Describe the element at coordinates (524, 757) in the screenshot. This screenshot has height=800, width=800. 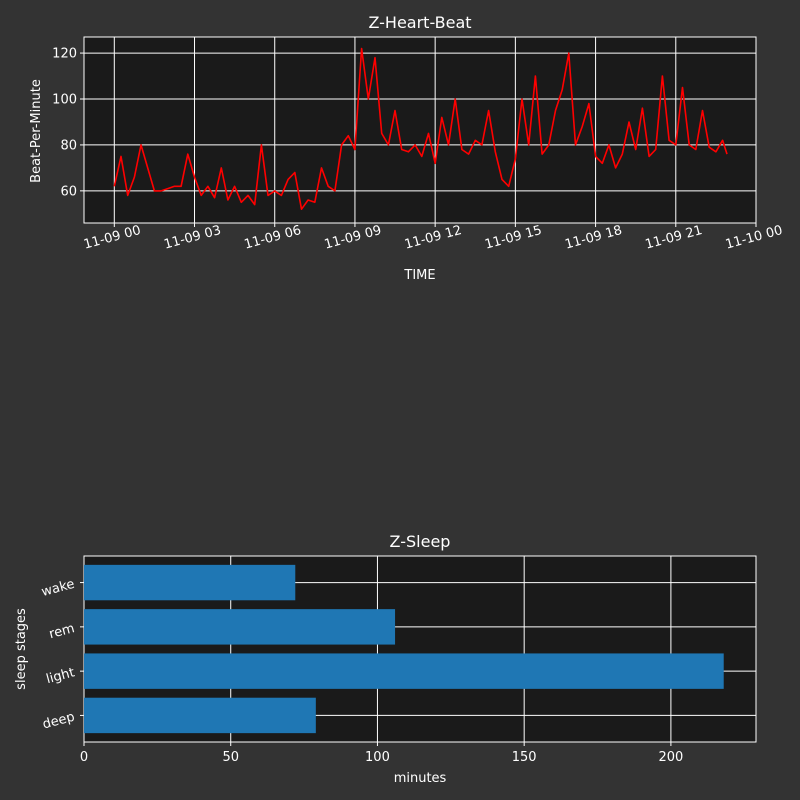
I see `sleep-xtick-label: 150` at that location.